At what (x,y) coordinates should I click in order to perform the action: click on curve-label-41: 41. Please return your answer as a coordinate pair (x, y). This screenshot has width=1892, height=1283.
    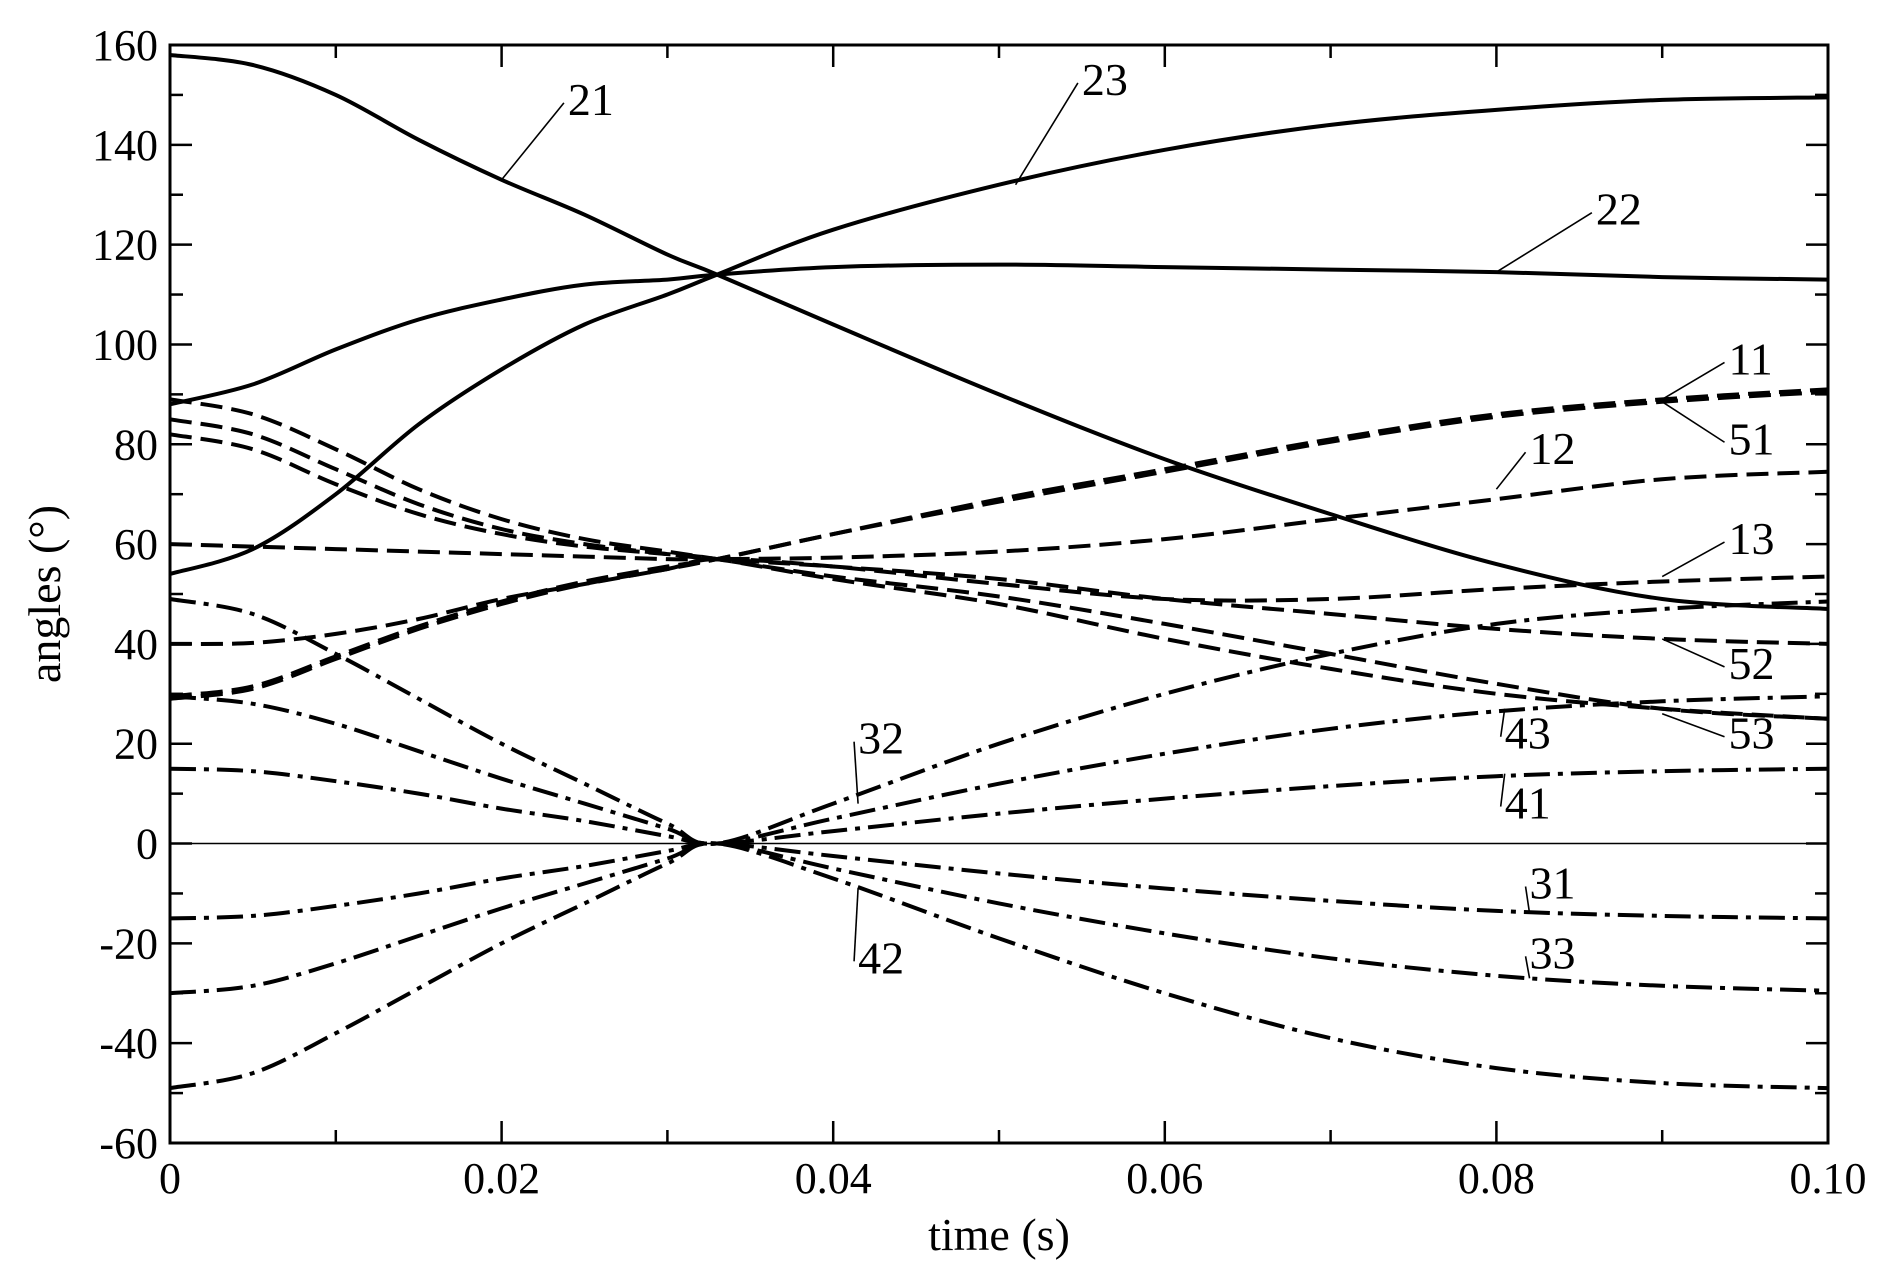
    Looking at the image, I should click on (1528, 803).